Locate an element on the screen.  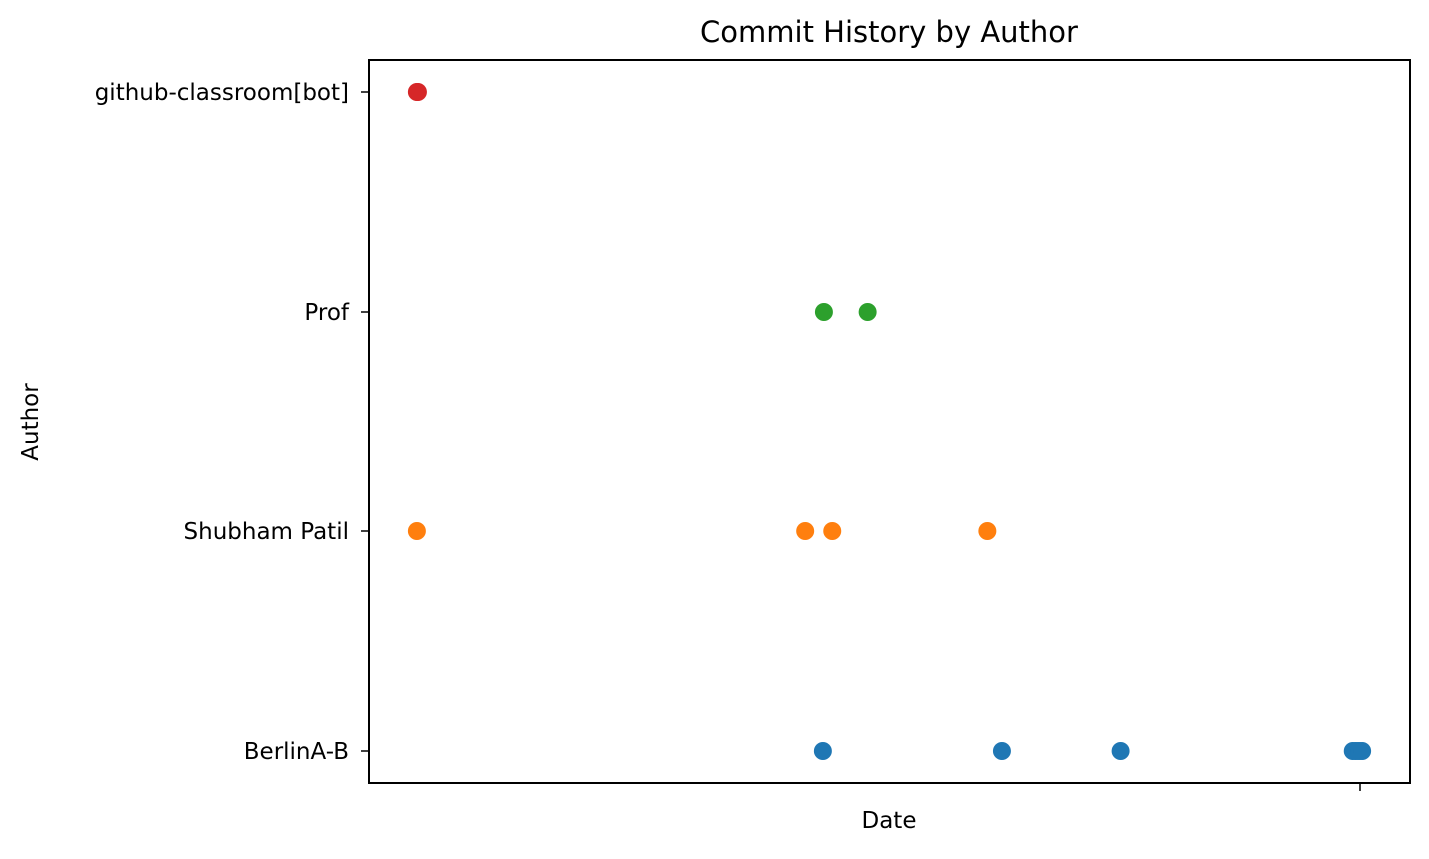
x-axis-label: Date is located at coordinates (889, 821).